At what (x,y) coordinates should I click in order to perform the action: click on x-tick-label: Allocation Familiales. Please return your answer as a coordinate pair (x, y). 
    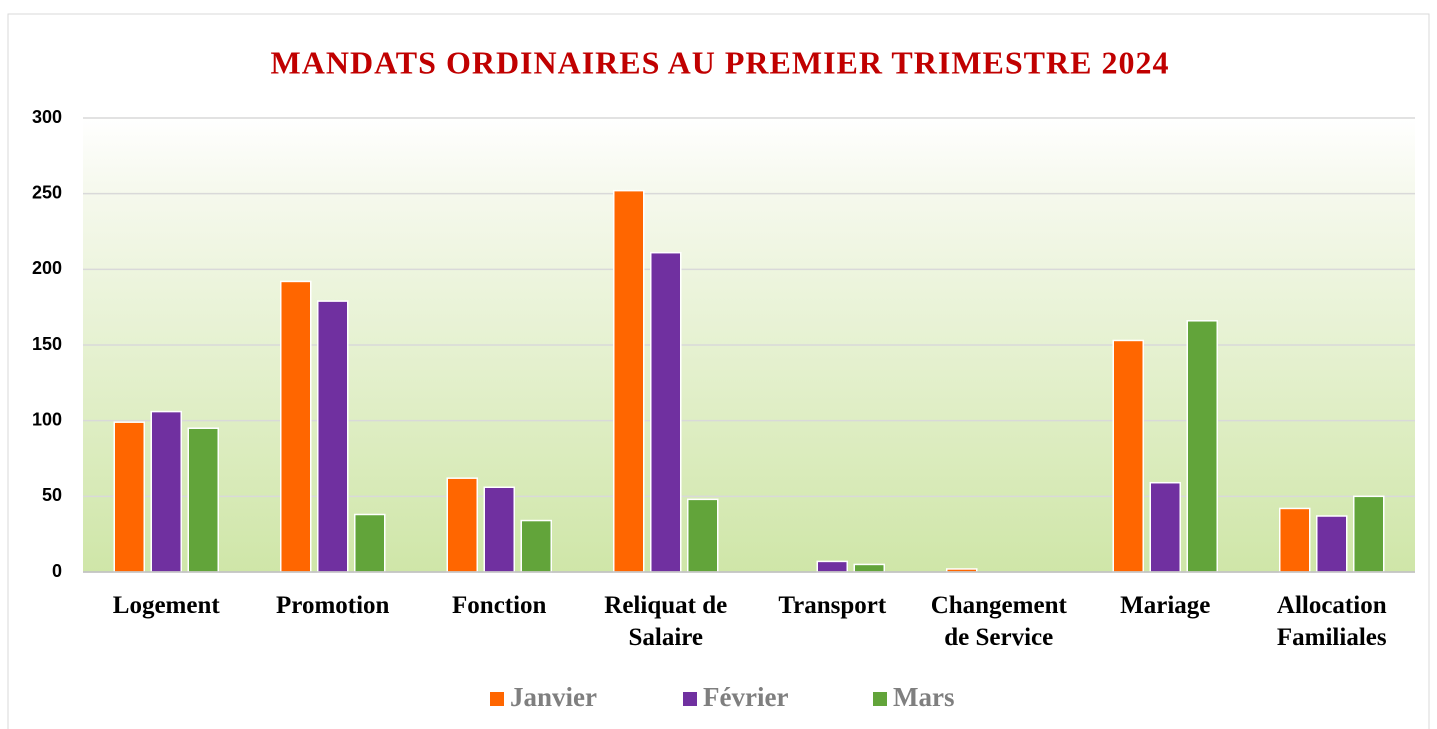
    Looking at the image, I should click on (1331, 621).